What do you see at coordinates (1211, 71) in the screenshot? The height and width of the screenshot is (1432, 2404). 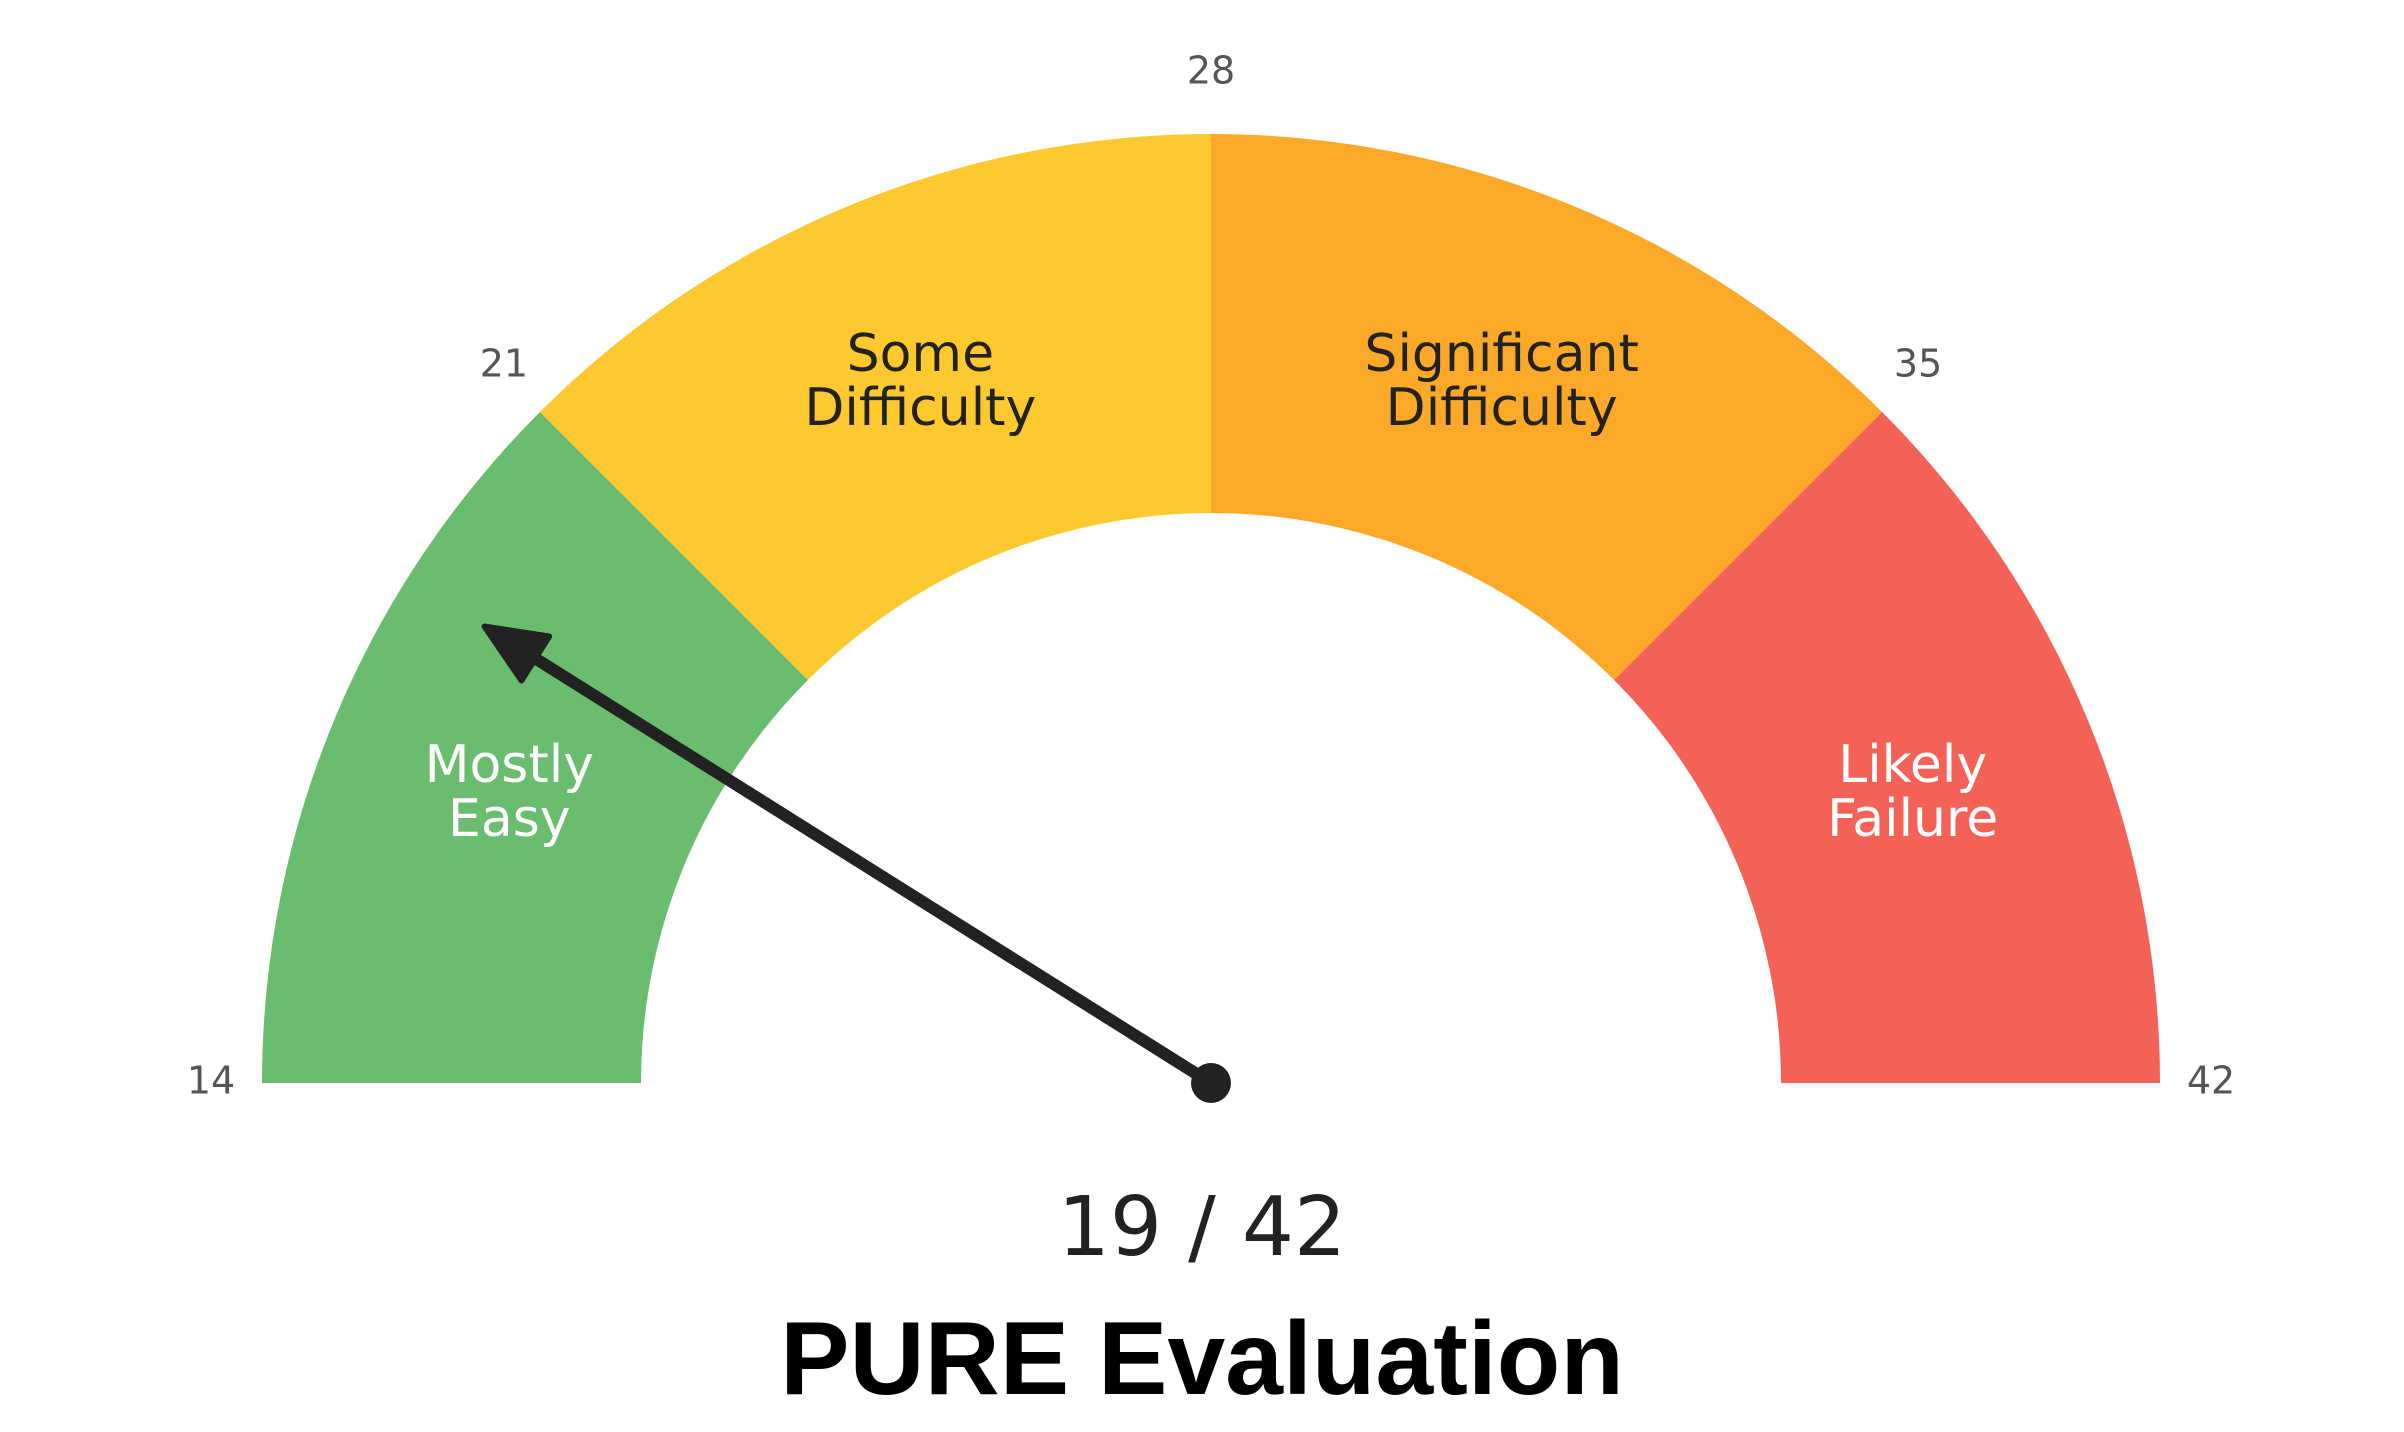 I see `tick-label: 28` at bounding box center [1211, 71].